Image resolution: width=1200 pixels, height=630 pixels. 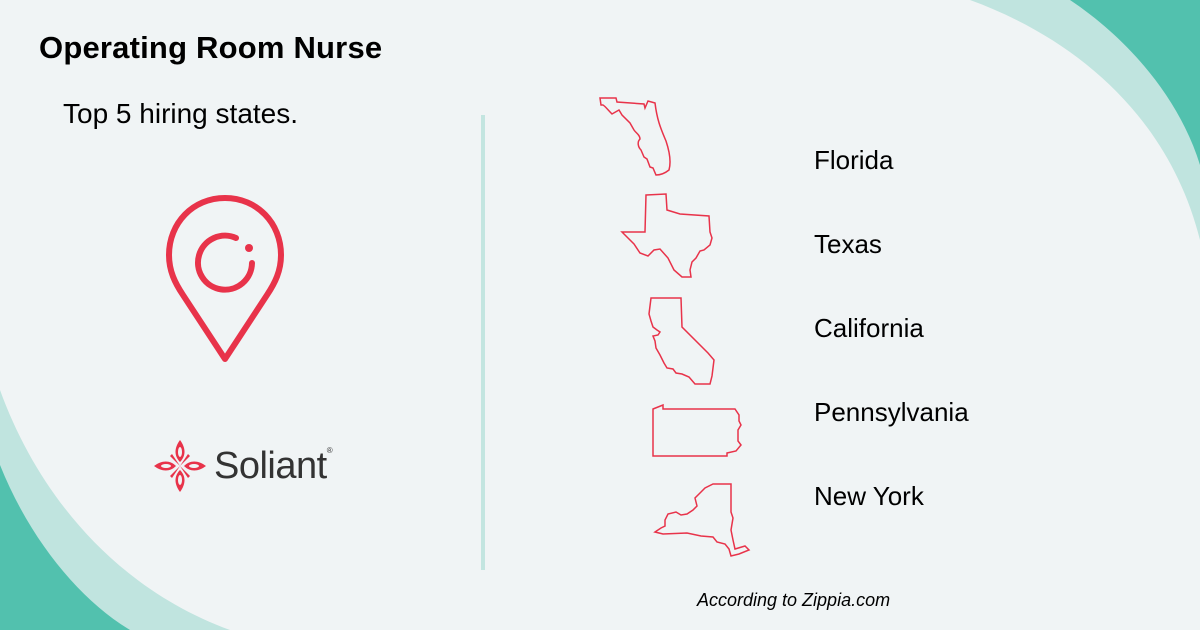 What do you see at coordinates (869, 328) in the screenshot?
I see `state-label-california: California` at bounding box center [869, 328].